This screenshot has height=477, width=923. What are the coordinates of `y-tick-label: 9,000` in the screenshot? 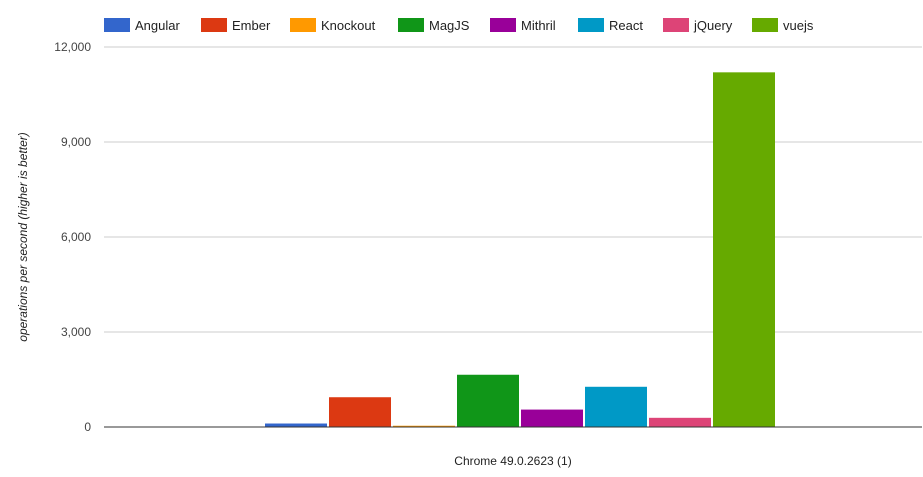 It's located at (76, 142).